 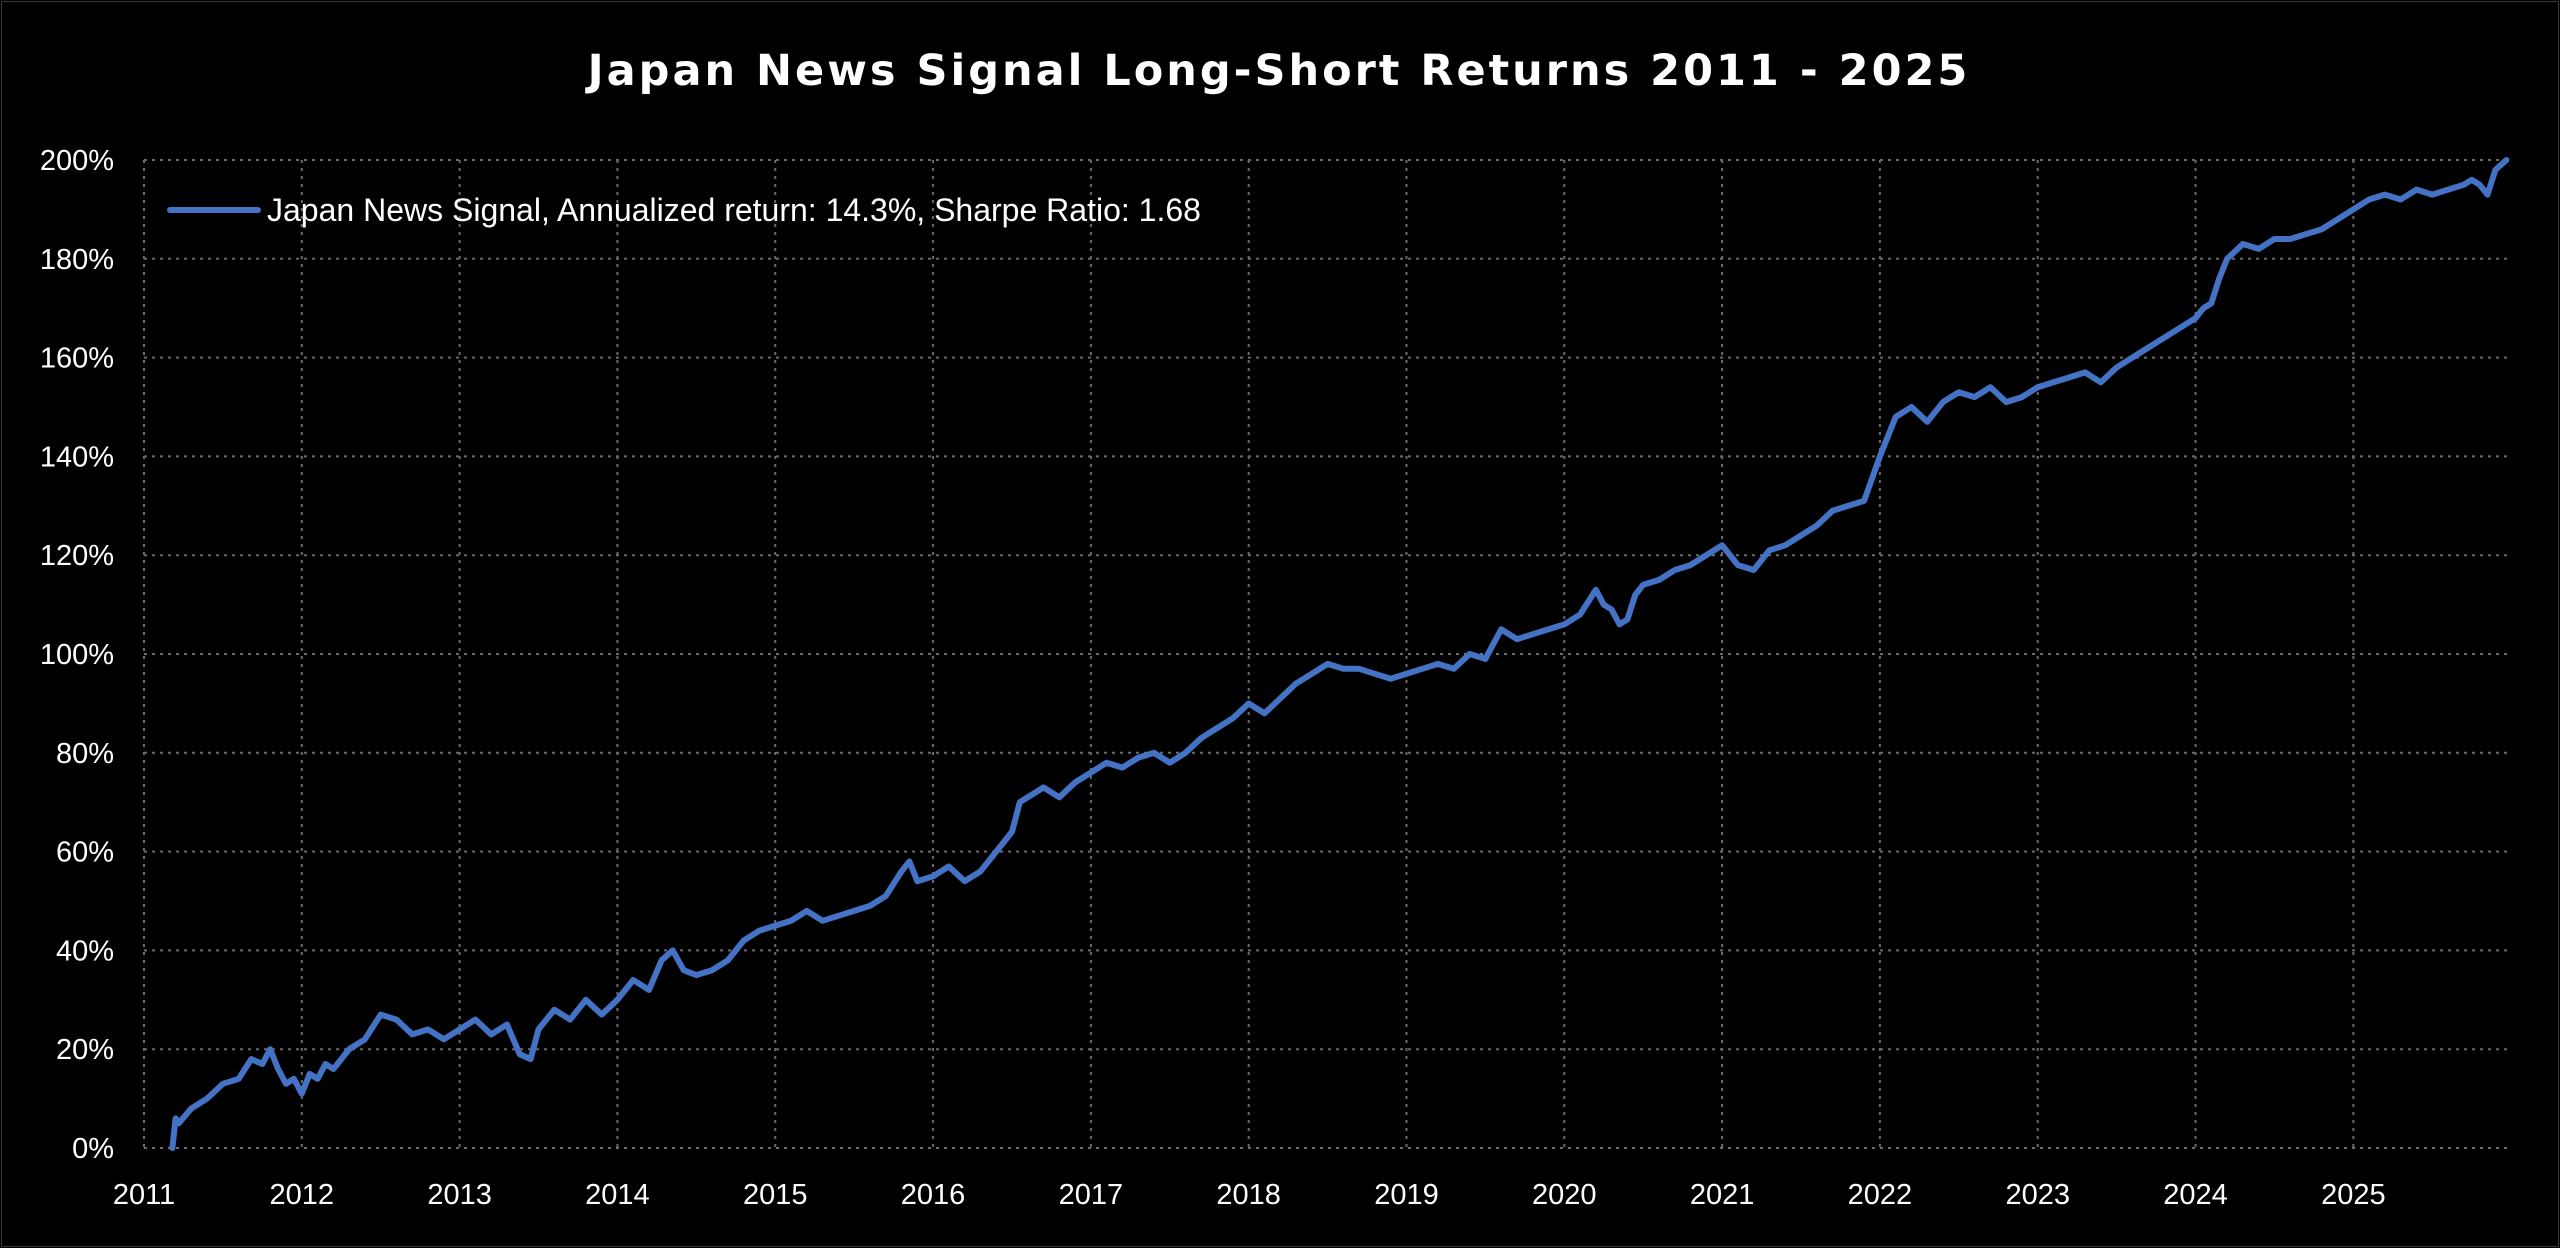 I want to click on y-tick-label: 60%, so click(x=85, y=853).